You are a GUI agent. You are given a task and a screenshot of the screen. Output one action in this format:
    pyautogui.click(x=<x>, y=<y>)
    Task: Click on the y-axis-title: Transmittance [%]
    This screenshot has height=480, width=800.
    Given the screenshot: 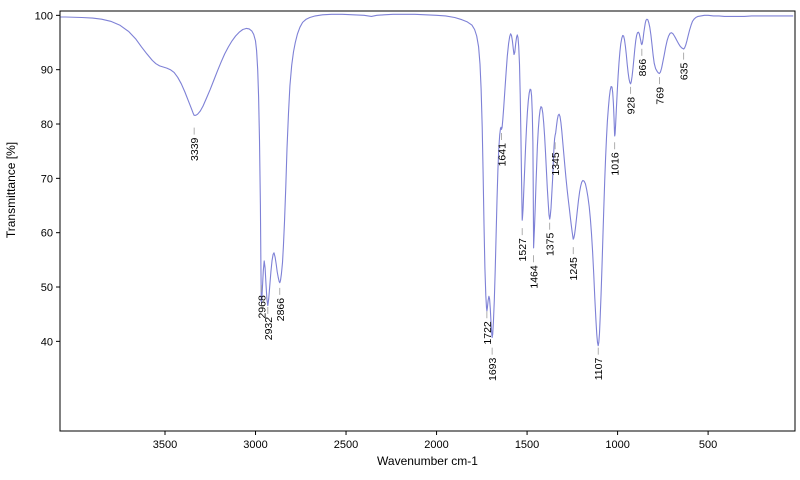 What is the action you would take?
    pyautogui.click(x=11, y=190)
    